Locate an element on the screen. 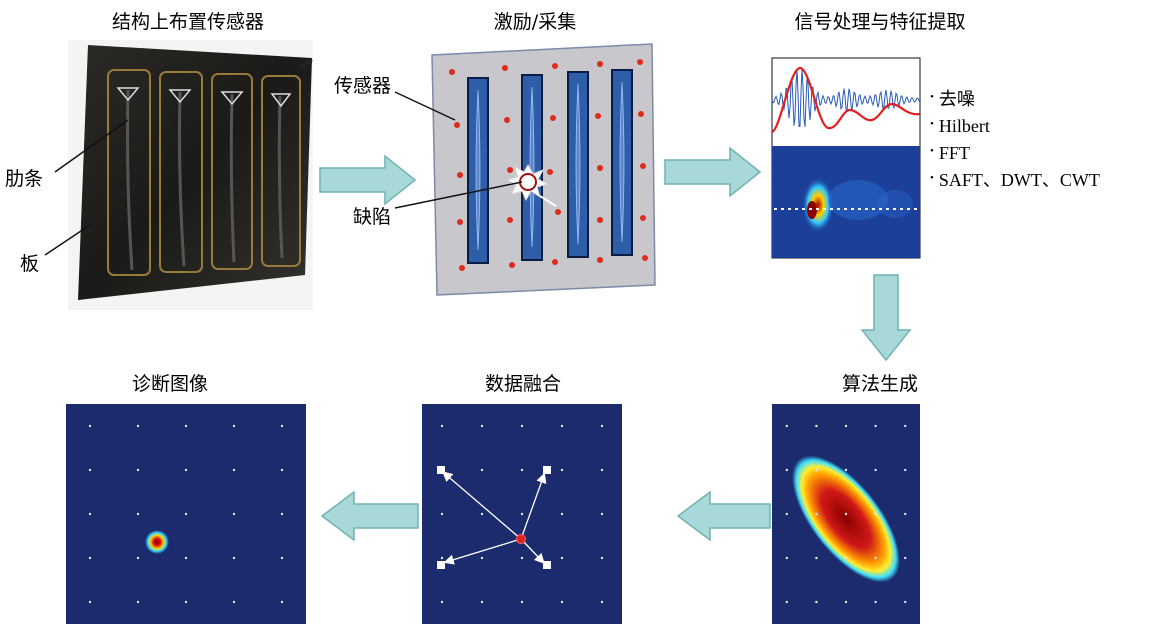 This screenshot has width=1149, height=628. fusion-defect is located at coordinates (521, 539).